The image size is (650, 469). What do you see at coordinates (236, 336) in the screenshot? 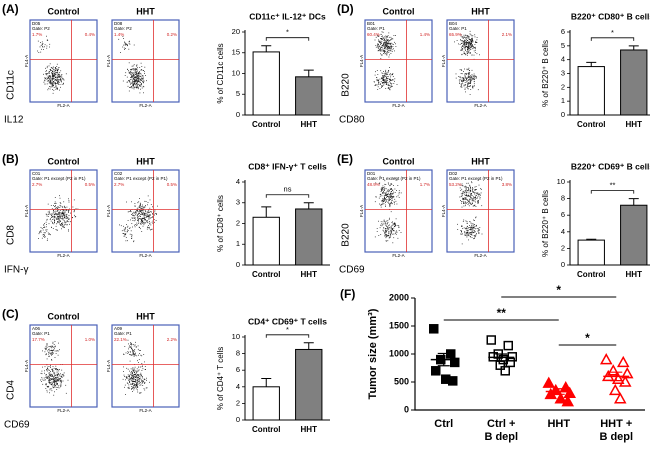
I see `y-tick-label: 10` at bounding box center [236, 336].